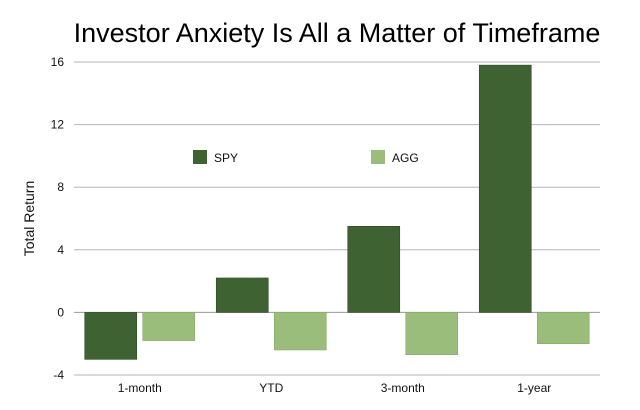  Describe the element at coordinates (60, 312) in the screenshot. I see `y-tick-label: 0` at that location.